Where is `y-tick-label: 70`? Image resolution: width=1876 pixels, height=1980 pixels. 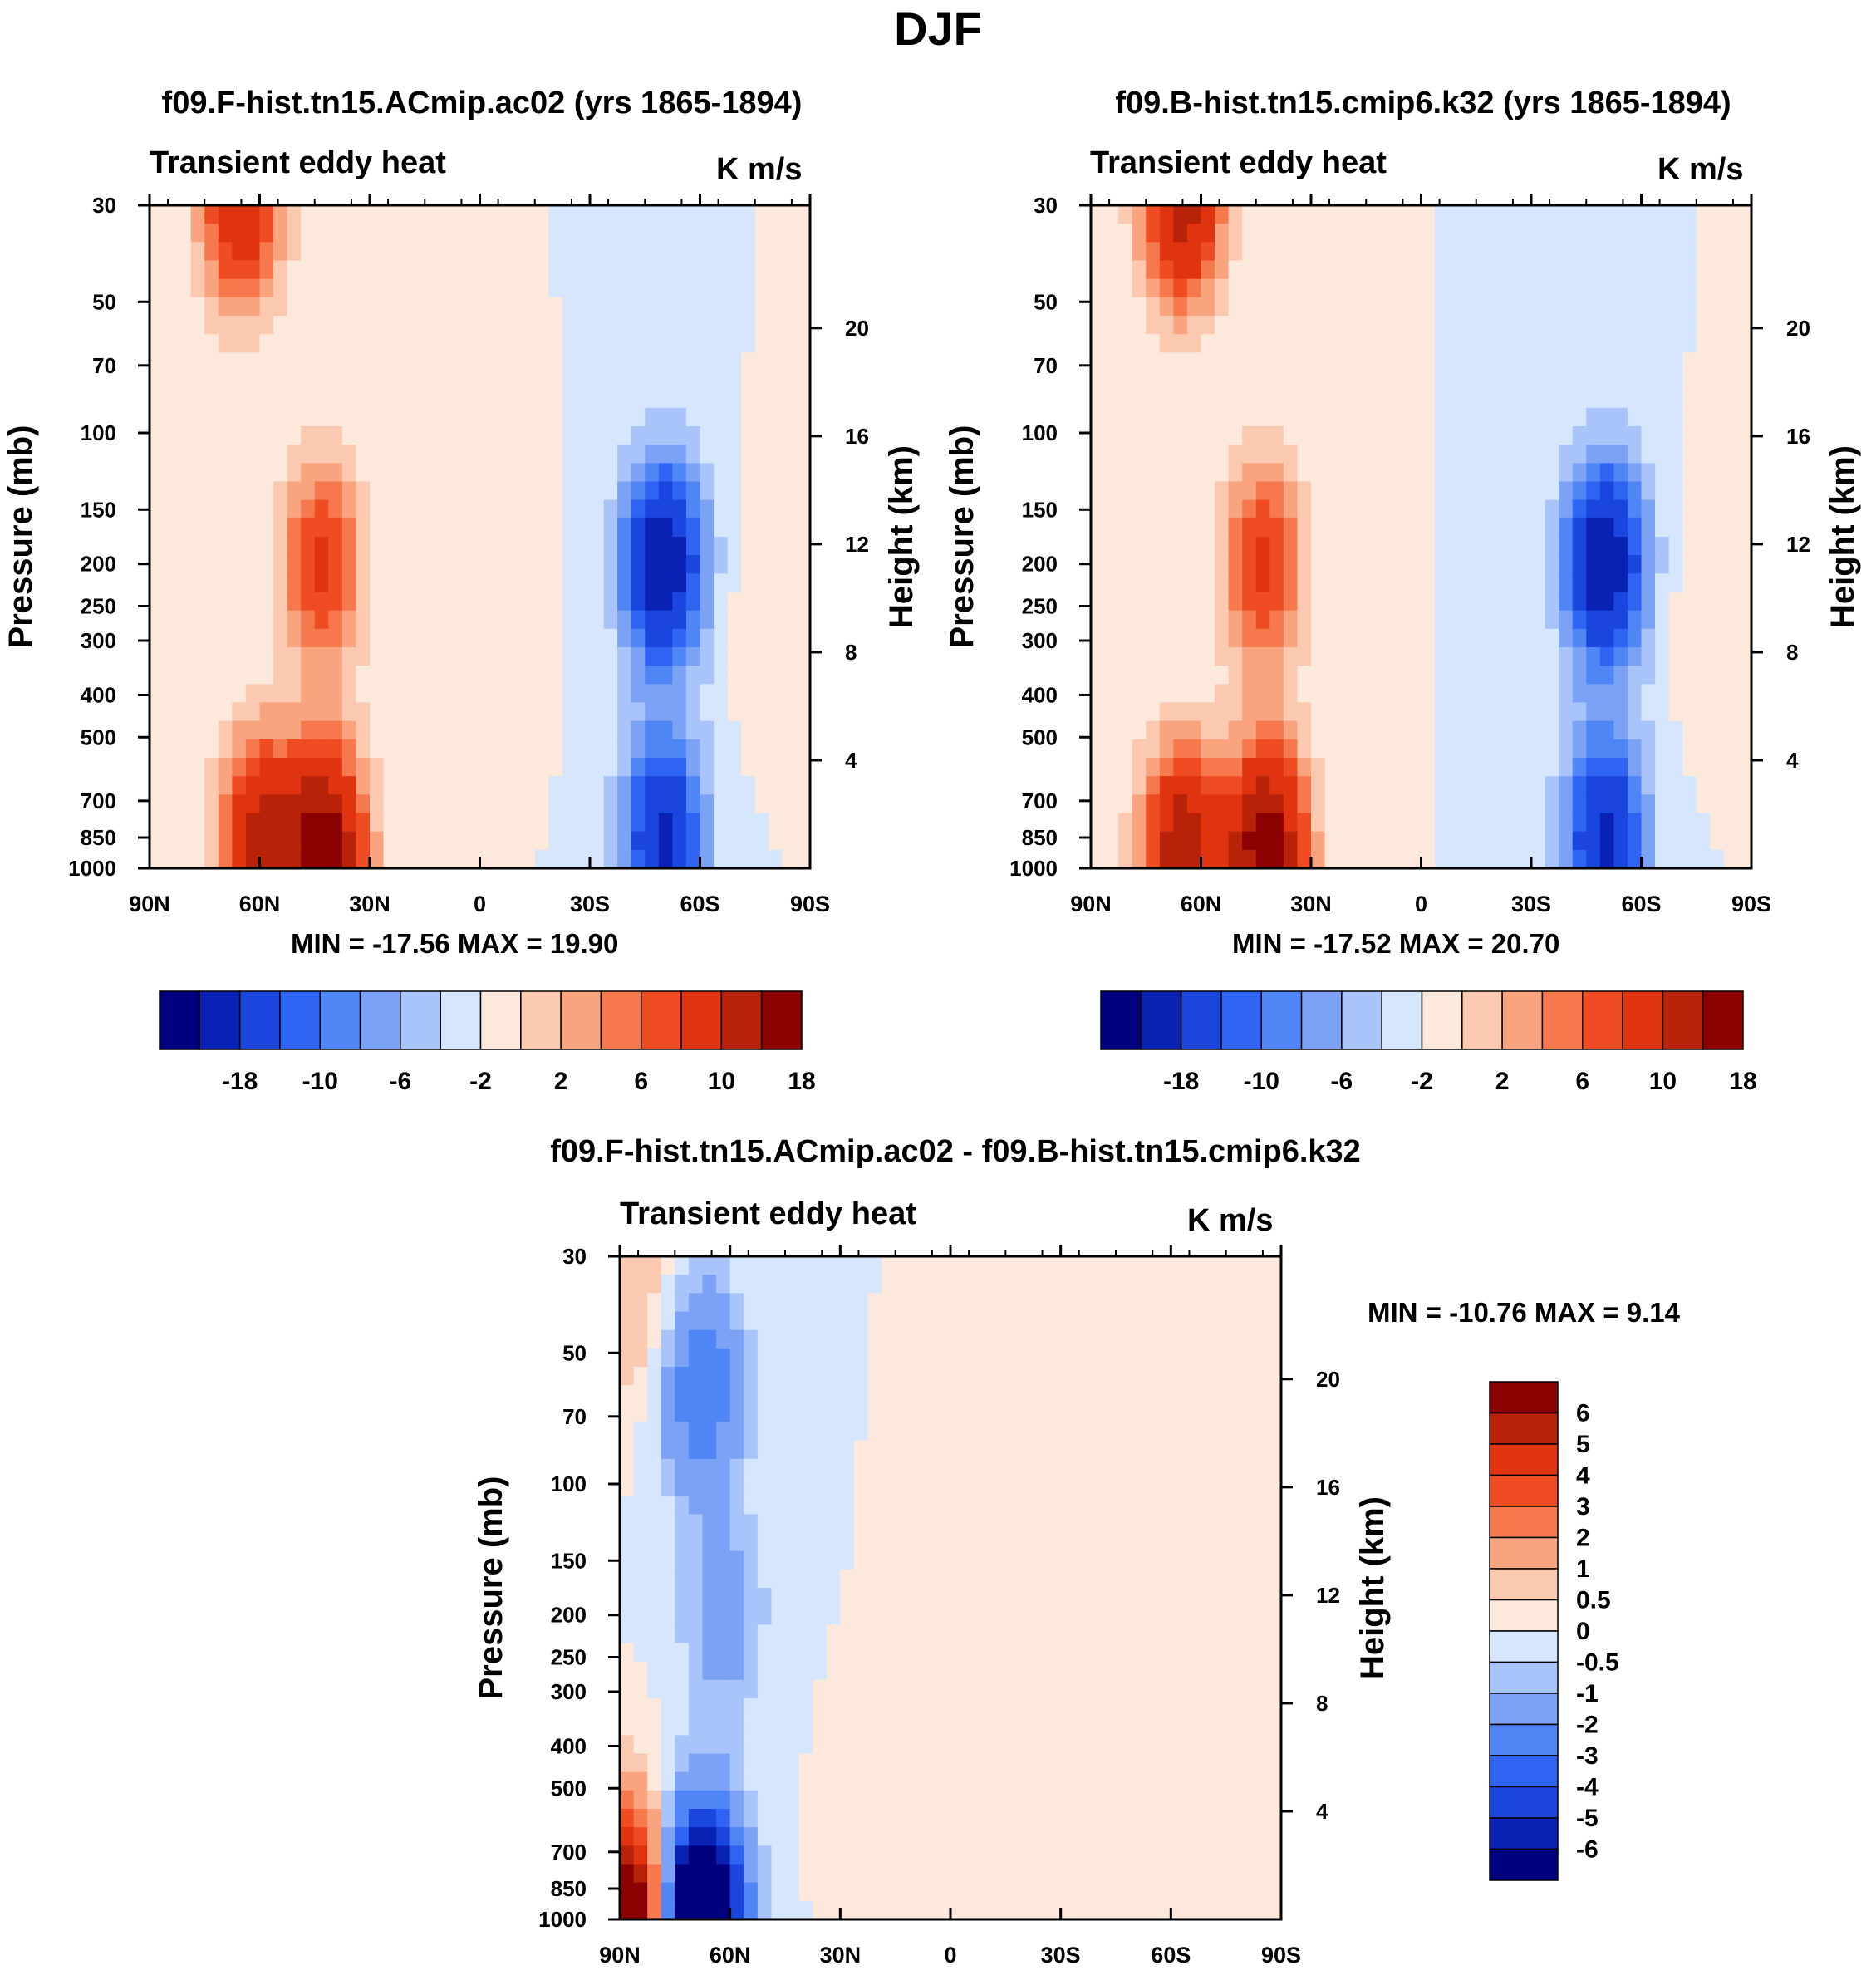 y-tick-label: 70 is located at coordinates (104, 365).